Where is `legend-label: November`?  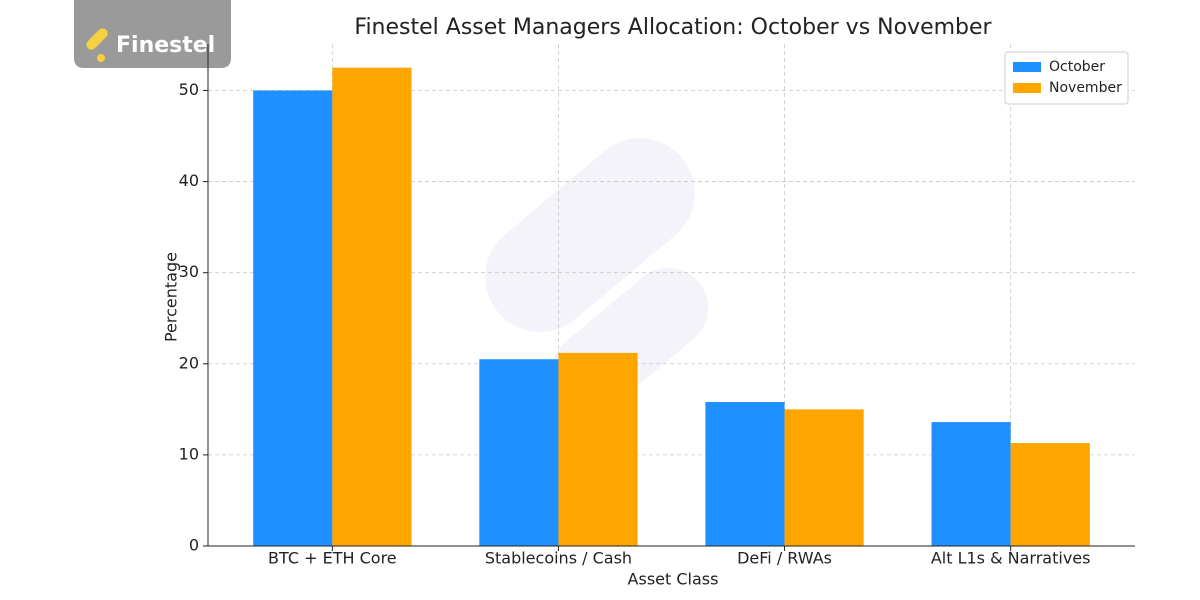
legend-label: November is located at coordinates (1085, 88).